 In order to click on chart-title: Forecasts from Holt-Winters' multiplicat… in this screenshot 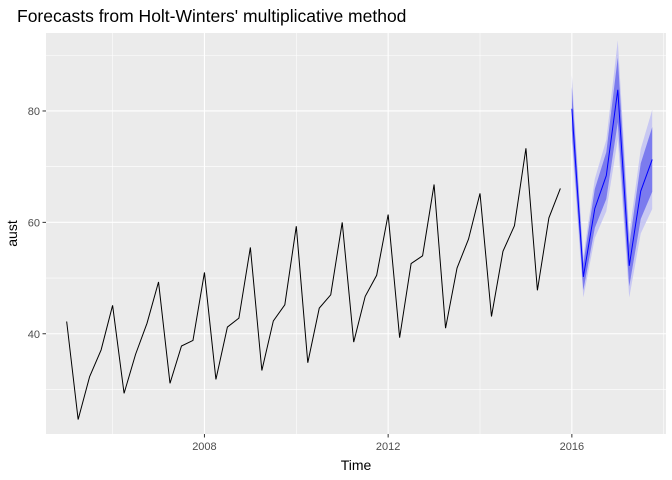, I will do `click(212, 16)`.